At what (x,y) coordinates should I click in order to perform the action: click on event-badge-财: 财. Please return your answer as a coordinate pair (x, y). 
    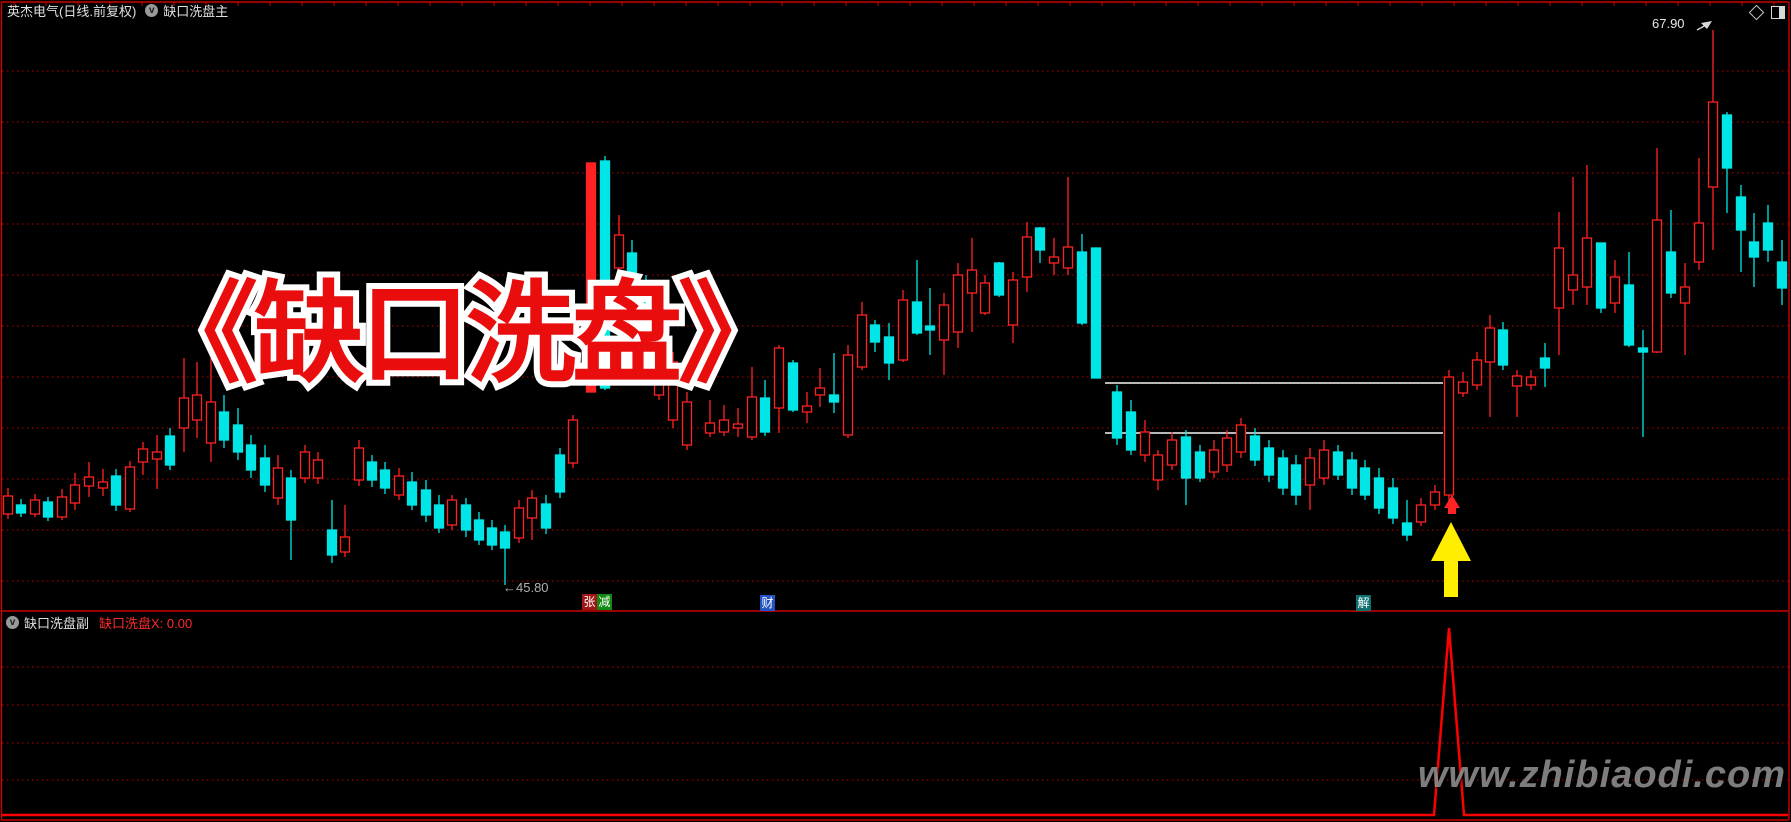
    Looking at the image, I should click on (767, 603).